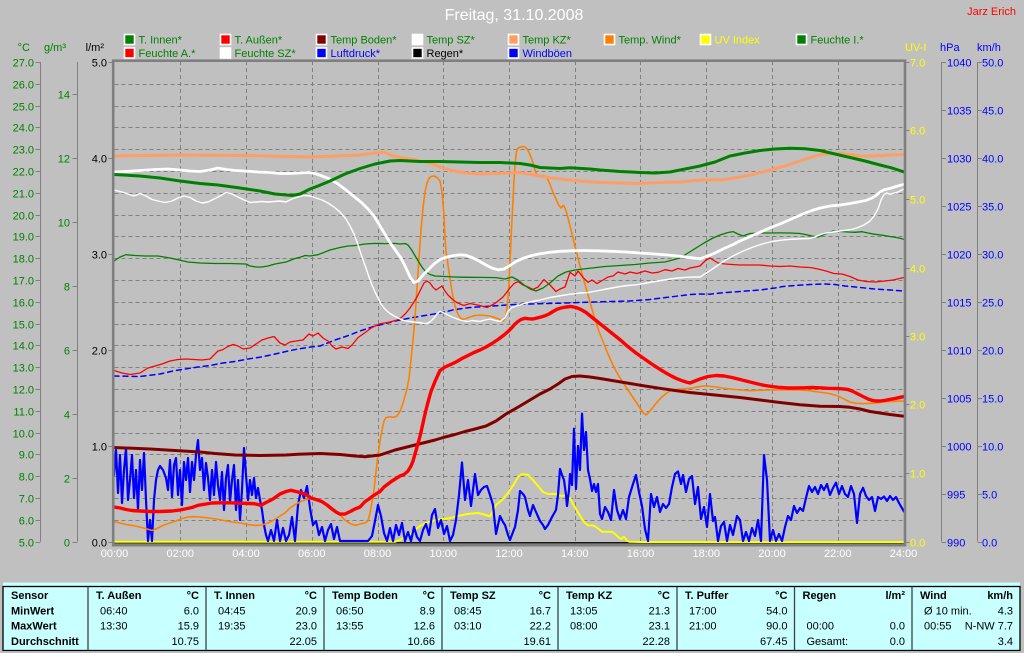 This screenshot has width=1024, height=653. What do you see at coordinates (364, 41) in the screenshot?
I see `svg-text: Temp Boden*` at bounding box center [364, 41].